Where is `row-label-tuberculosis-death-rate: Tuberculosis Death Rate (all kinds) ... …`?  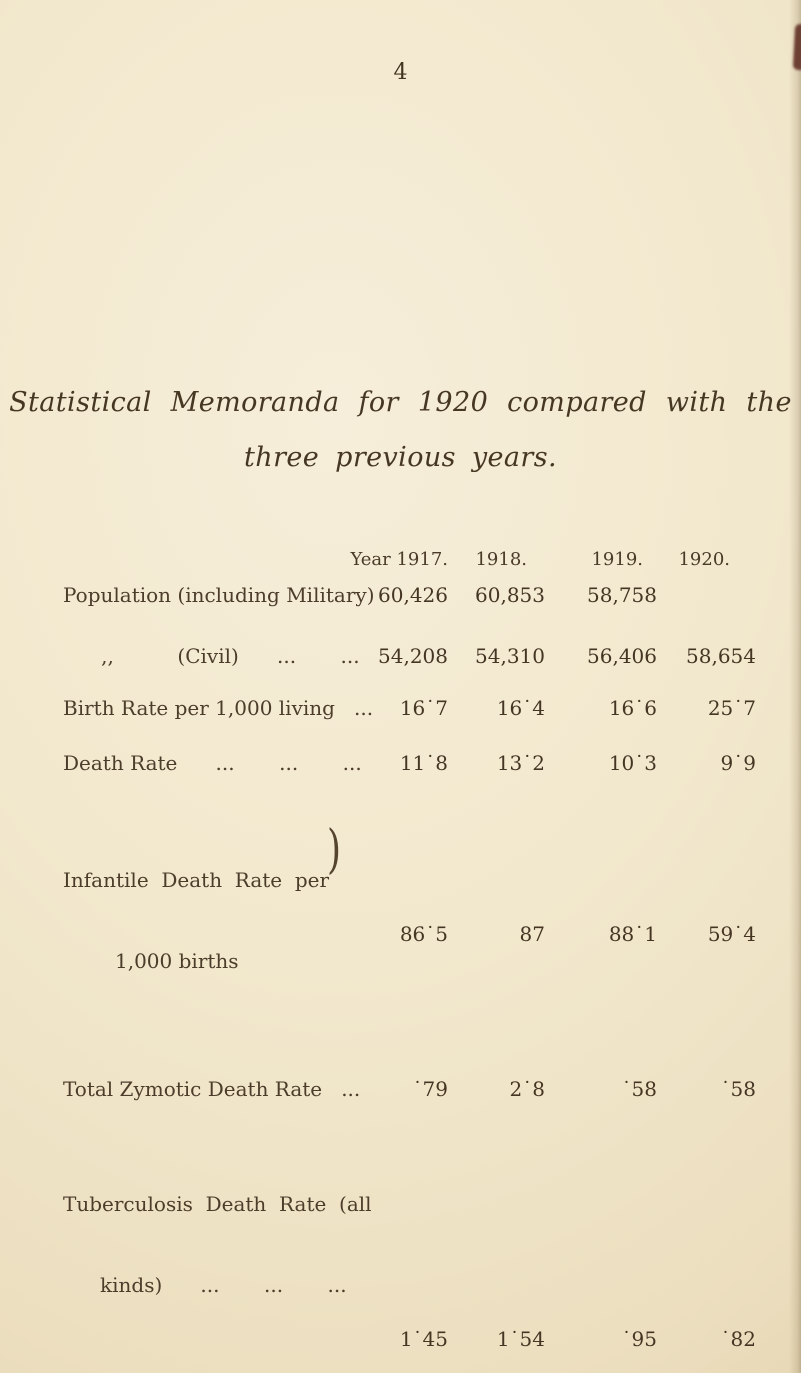
row-label-tuberculosis-death-rate: Tuberculosis Death Rate (all kinds) ... … is located at coordinates (225, 1245).